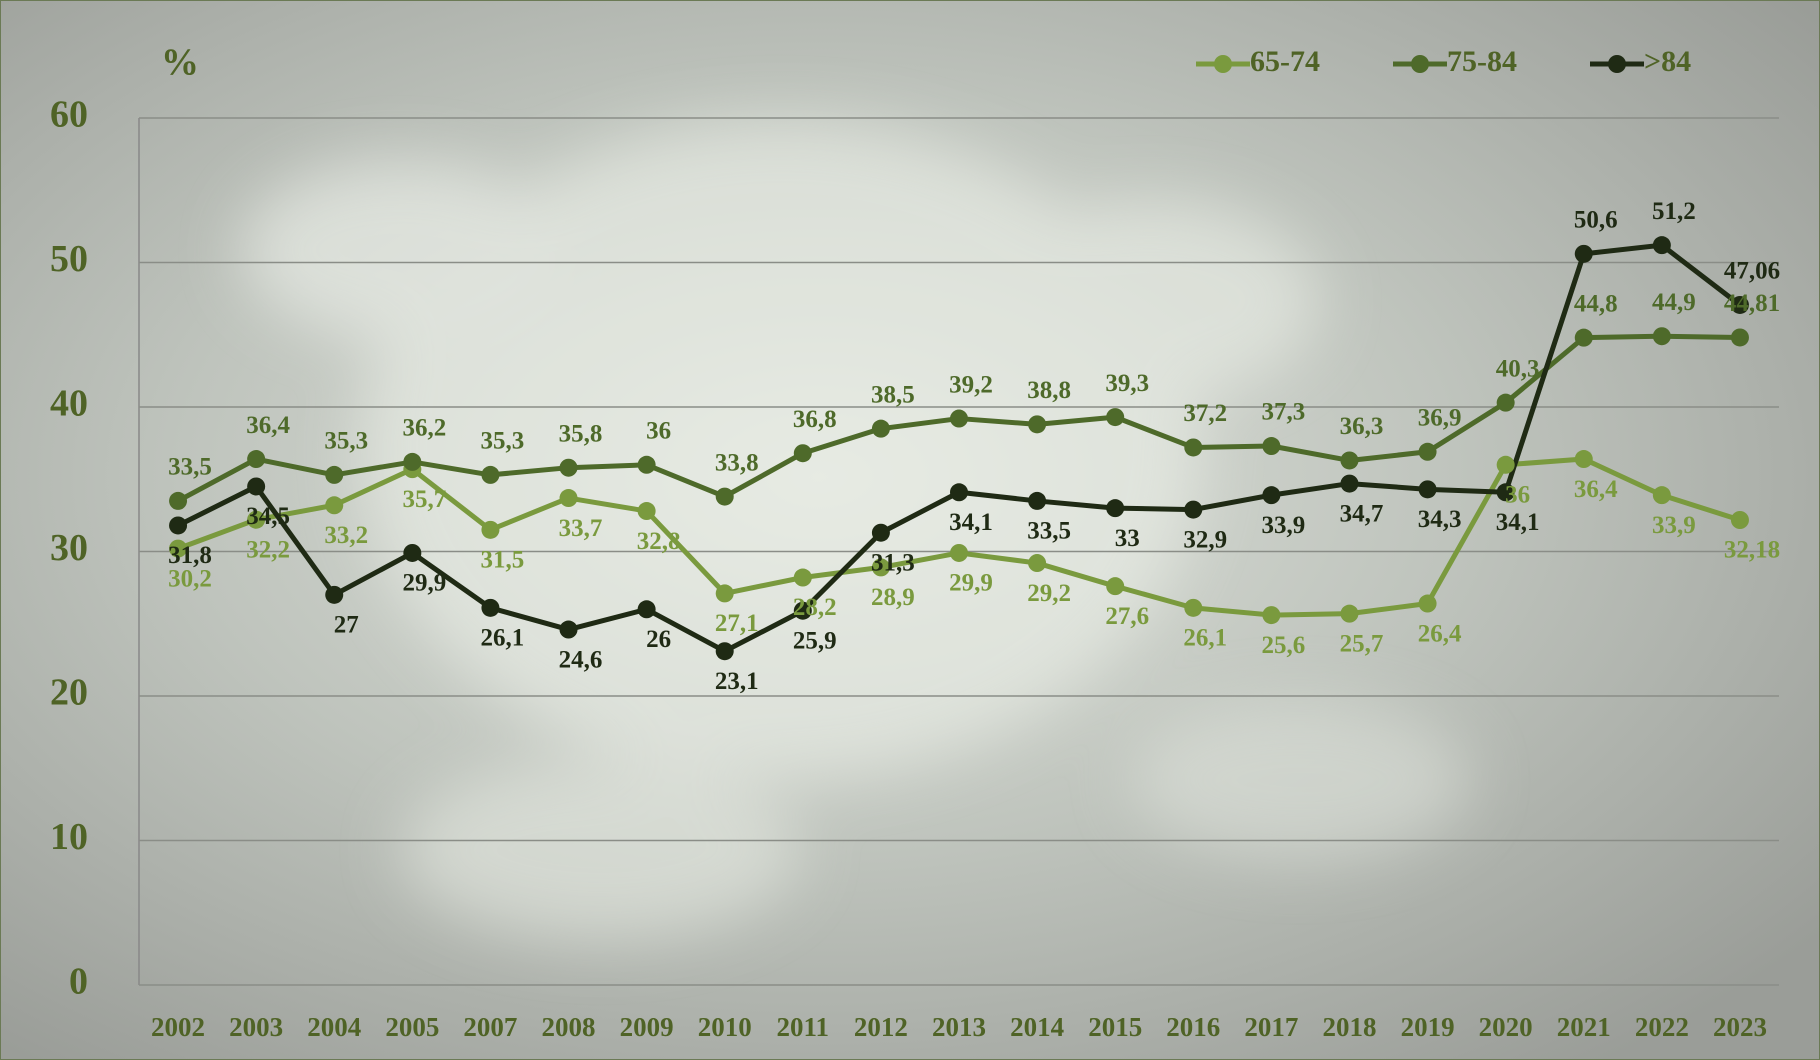  Describe the element at coordinates (69, 404) in the screenshot. I see `y-tick-label: 40` at that location.